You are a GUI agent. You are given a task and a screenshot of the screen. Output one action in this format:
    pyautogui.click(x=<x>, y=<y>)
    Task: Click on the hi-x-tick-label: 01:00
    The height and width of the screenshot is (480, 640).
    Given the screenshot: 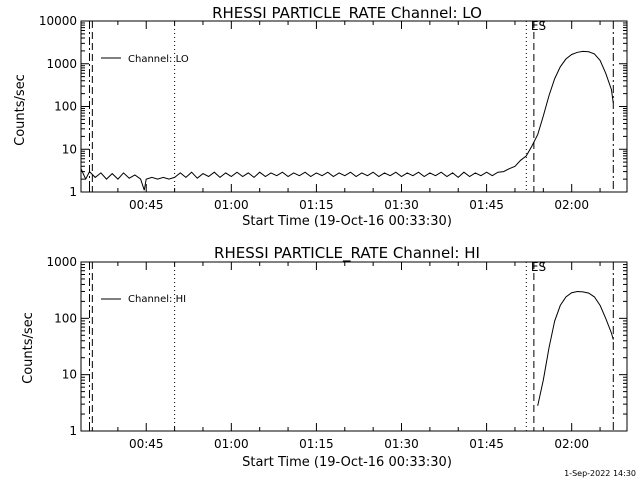 What is the action you would take?
    pyautogui.click(x=231, y=444)
    